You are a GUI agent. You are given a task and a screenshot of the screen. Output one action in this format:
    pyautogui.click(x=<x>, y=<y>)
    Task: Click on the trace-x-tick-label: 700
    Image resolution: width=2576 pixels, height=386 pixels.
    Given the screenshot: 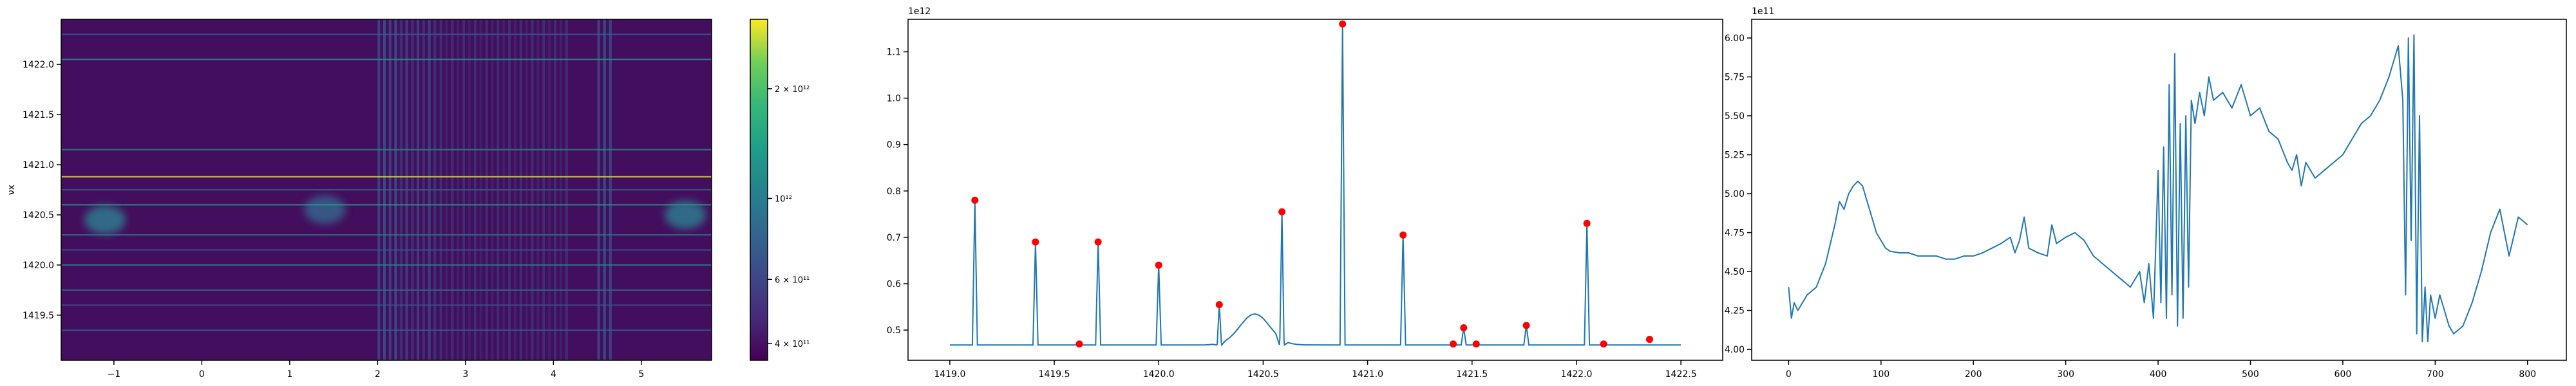 What is the action you would take?
    pyautogui.click(x=2435, y=374)
    